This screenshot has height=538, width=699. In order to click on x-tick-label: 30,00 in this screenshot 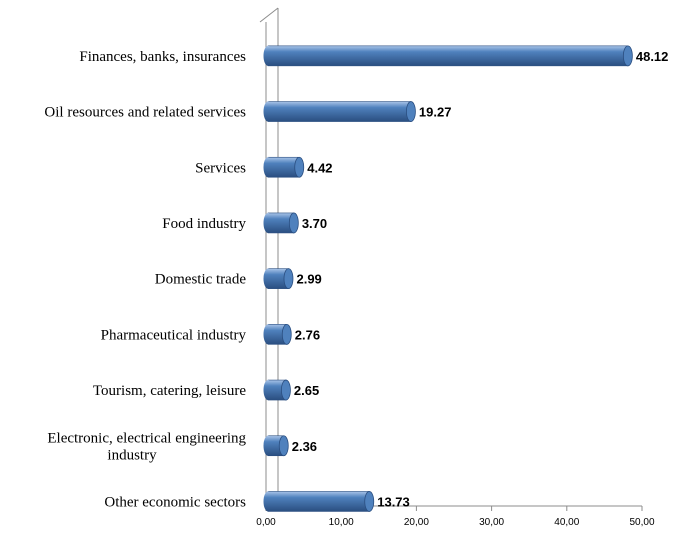, I will do `click(491, 522)`.